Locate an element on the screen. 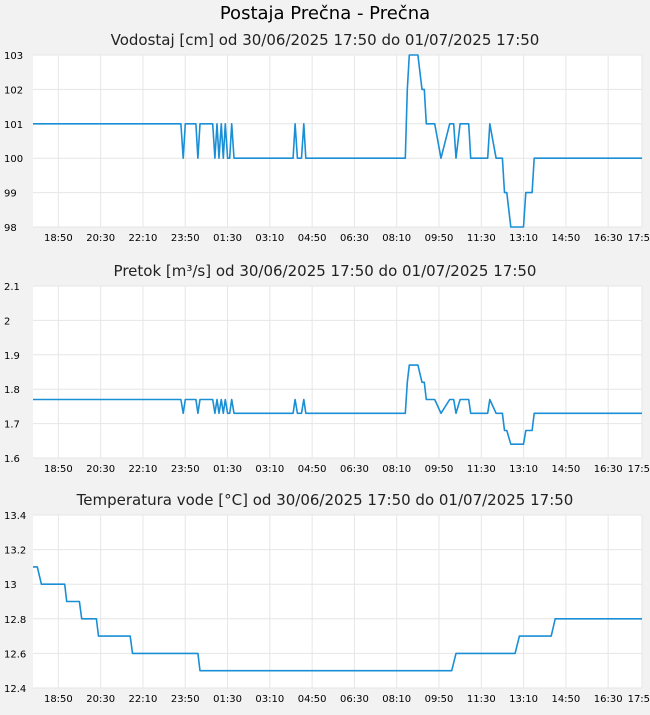 The image size is (650, 715). y-tick-label: 2 is located at coordinates (7, 321).